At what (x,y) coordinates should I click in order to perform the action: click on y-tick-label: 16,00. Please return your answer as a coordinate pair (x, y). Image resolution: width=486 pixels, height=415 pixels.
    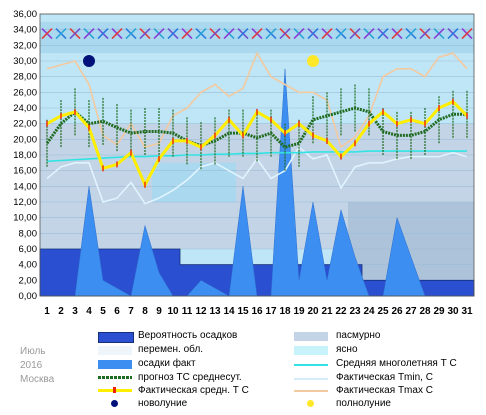
    Looking at the image, I should click on (25, 171).